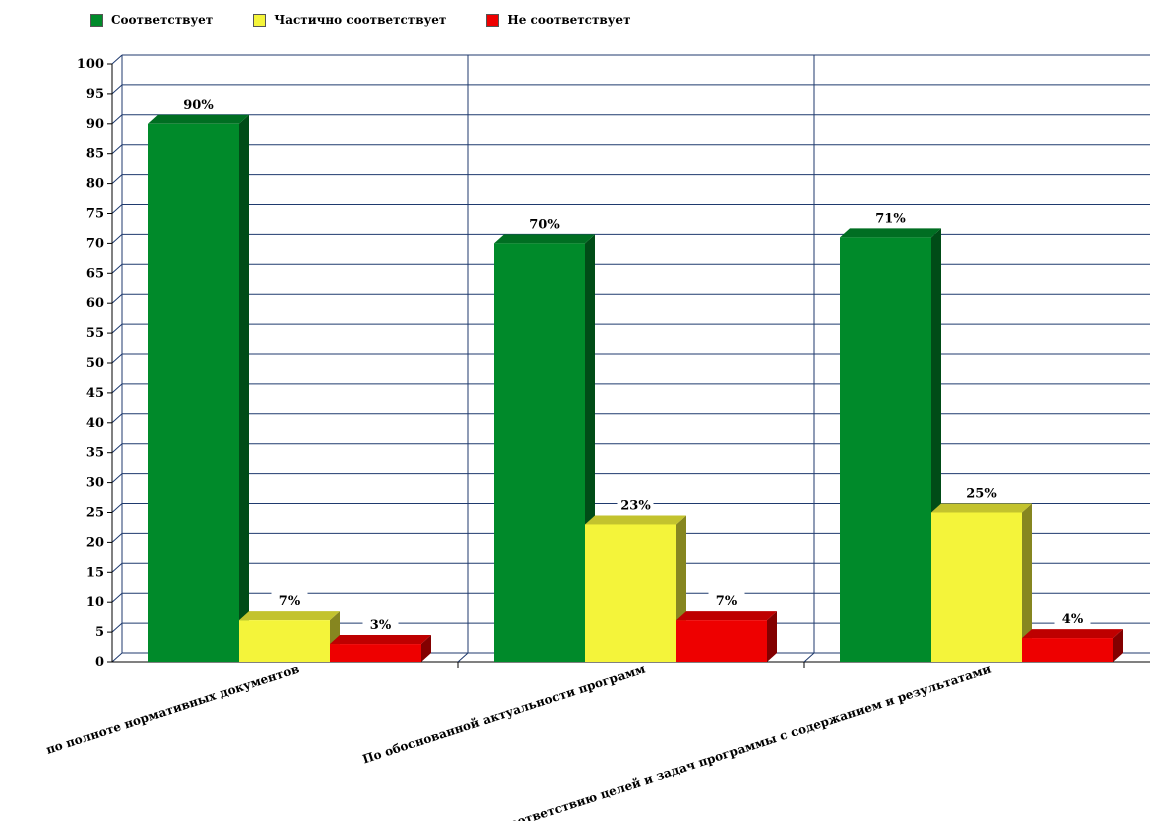 This screenshot has width=1152, height=821. I want to click on x-tick-label-1: по полноте нормативных документов, so click(172, 709).